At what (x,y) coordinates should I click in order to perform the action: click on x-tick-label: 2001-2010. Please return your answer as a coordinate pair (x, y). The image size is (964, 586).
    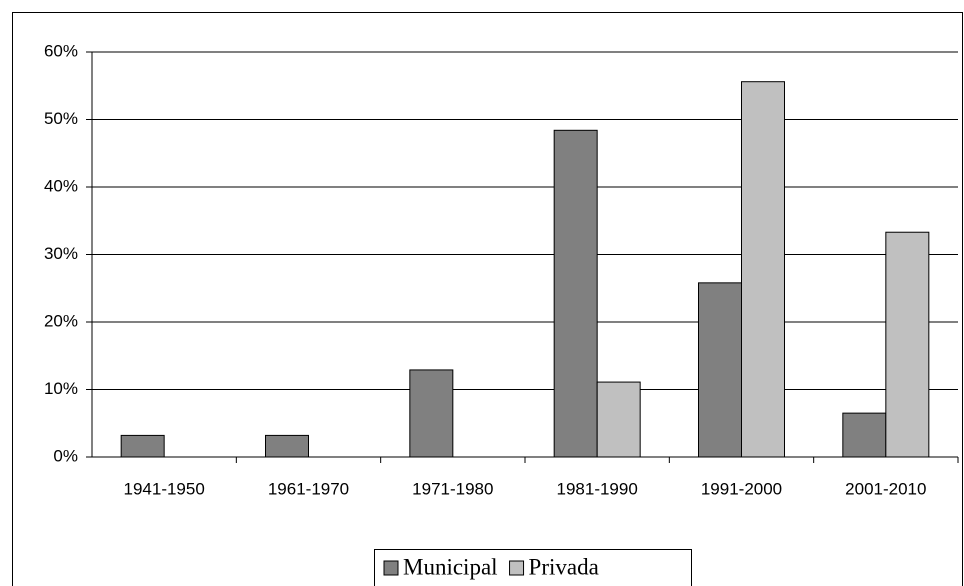
    Looking at the image, I should click on (885, 488).